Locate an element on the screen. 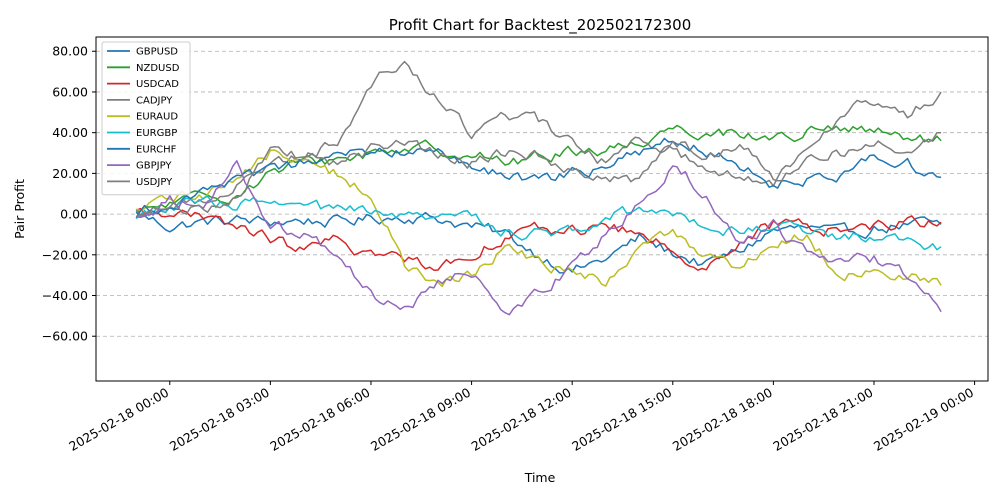  series-line-eurgbp is located at coordinates (538, 223).